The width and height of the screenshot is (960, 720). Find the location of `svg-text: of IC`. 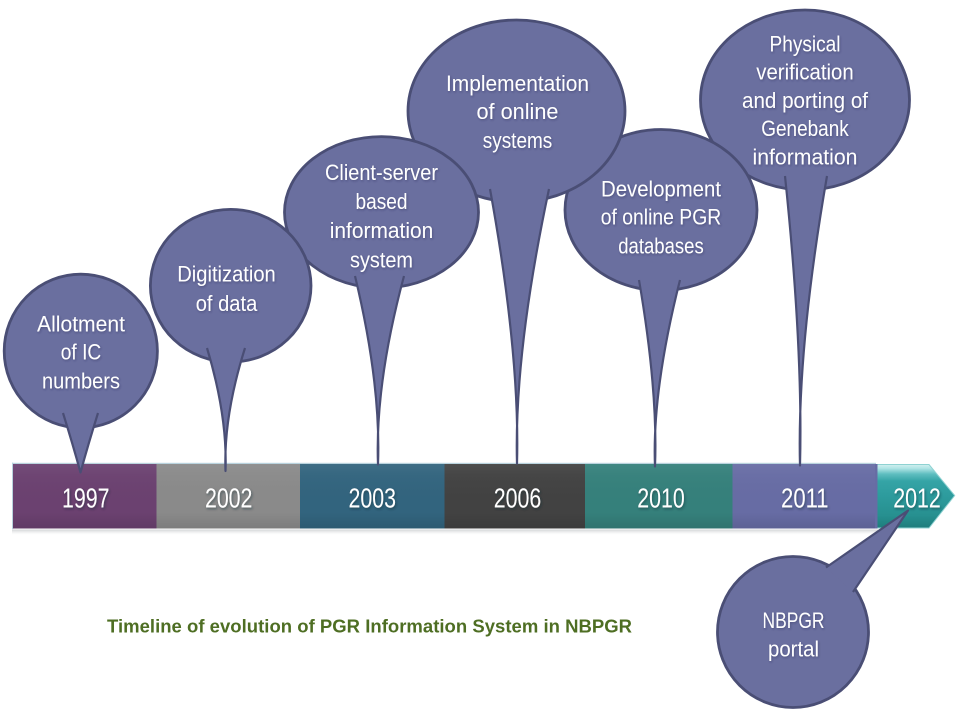

svg-text: of IC is located at coordinates (81, 352).